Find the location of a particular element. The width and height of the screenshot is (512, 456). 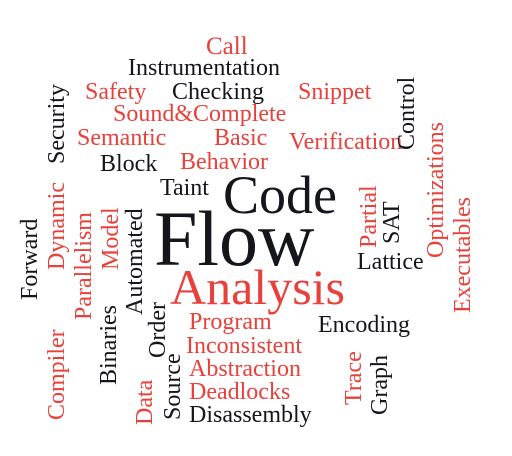

word-binaries: Binaries is located at coordinates (109, 345).